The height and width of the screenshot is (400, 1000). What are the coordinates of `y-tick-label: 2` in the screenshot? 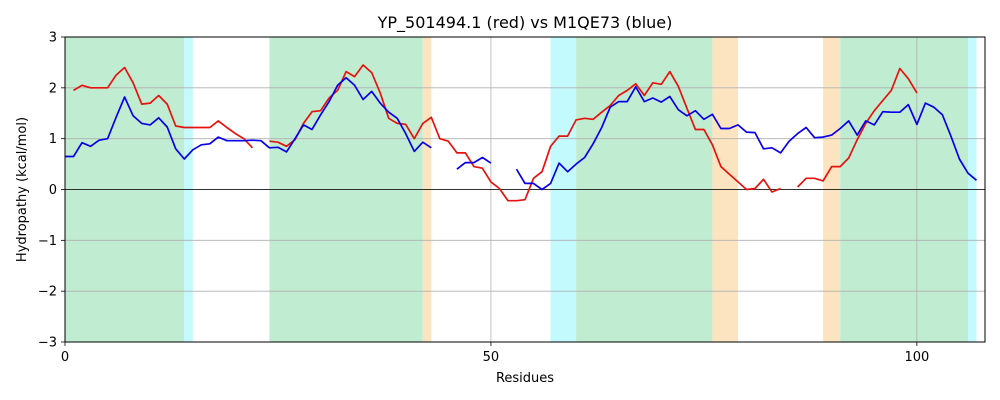 It's located at (53, 88).